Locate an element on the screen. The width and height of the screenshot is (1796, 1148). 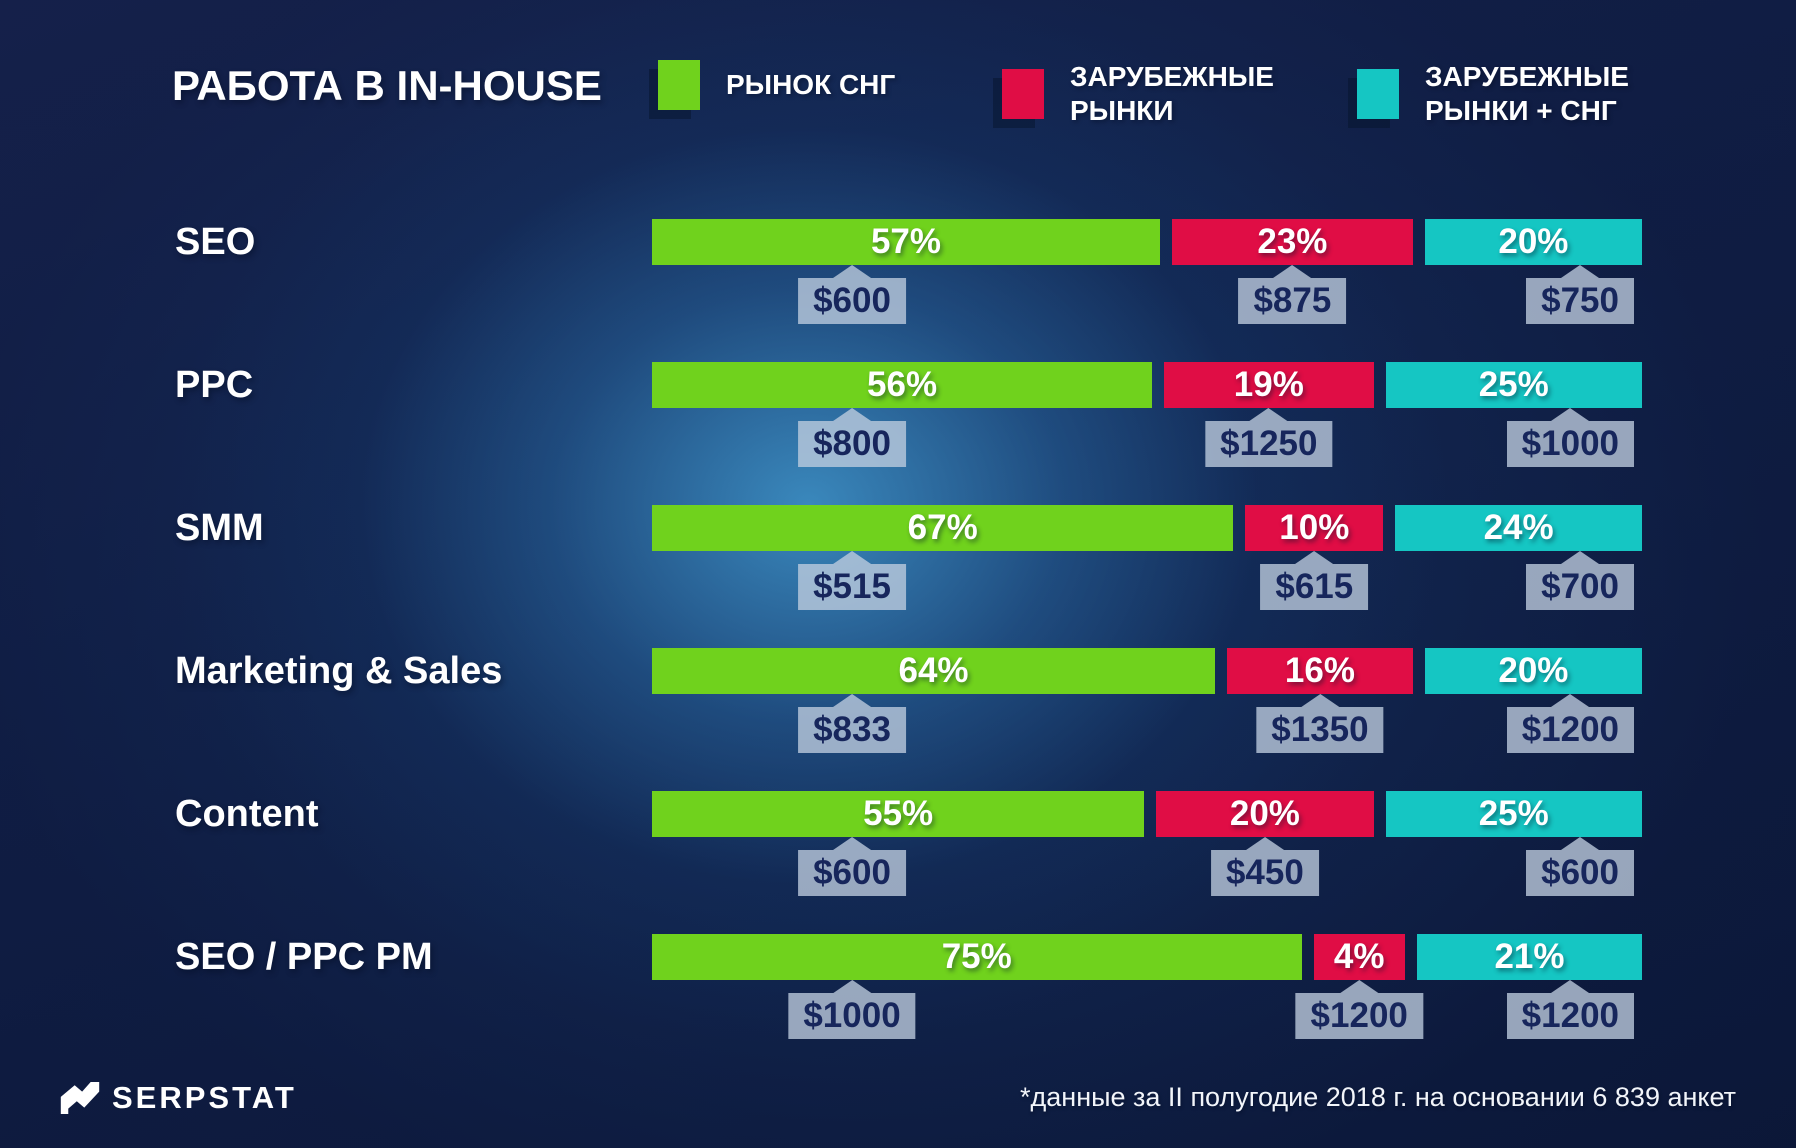
percent-label: 64% is located at coordinates (933, 670).